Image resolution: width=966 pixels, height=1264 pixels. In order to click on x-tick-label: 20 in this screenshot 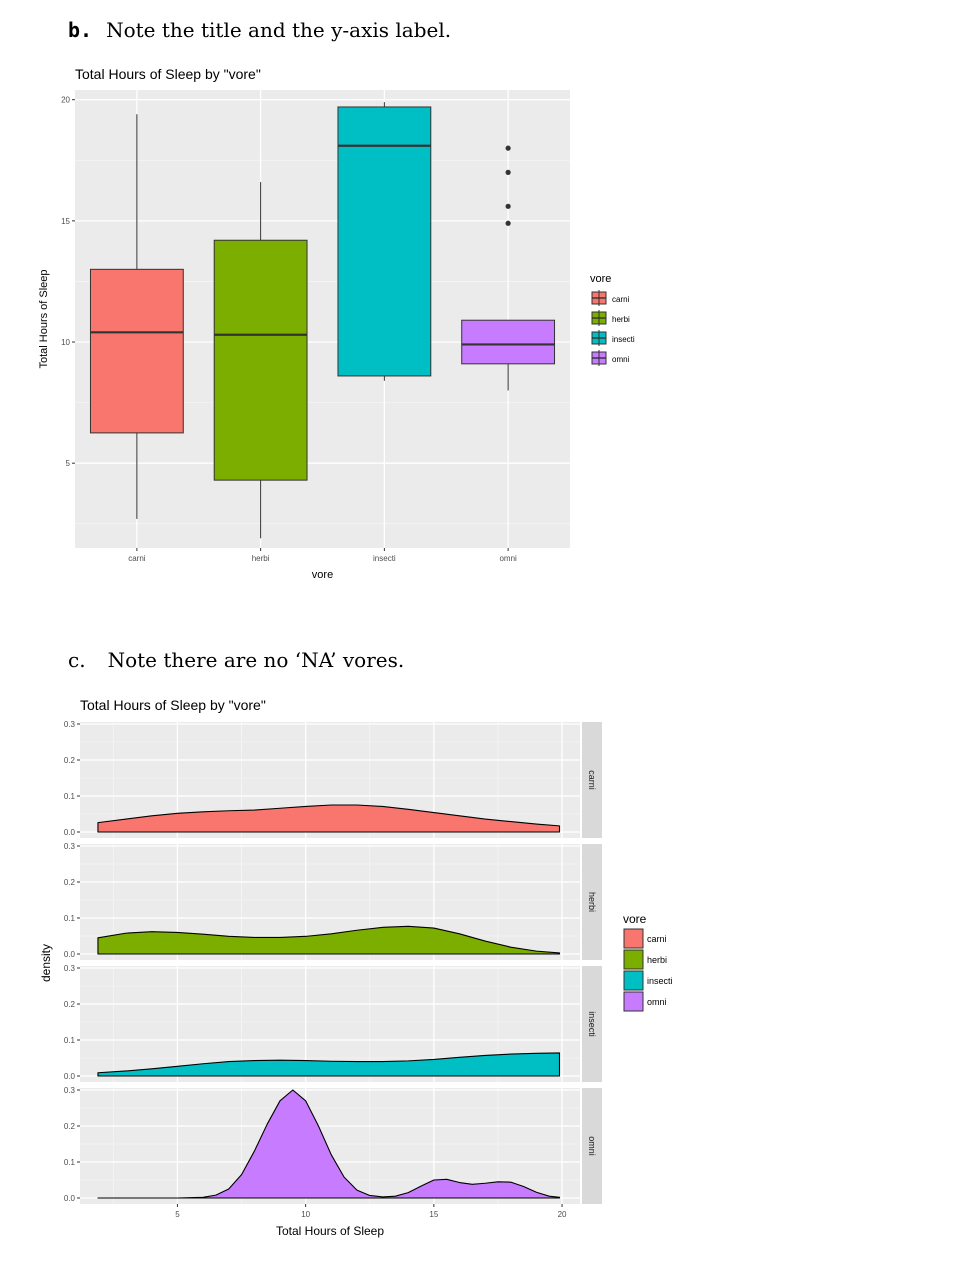, I will do `click(562, 1214)`.